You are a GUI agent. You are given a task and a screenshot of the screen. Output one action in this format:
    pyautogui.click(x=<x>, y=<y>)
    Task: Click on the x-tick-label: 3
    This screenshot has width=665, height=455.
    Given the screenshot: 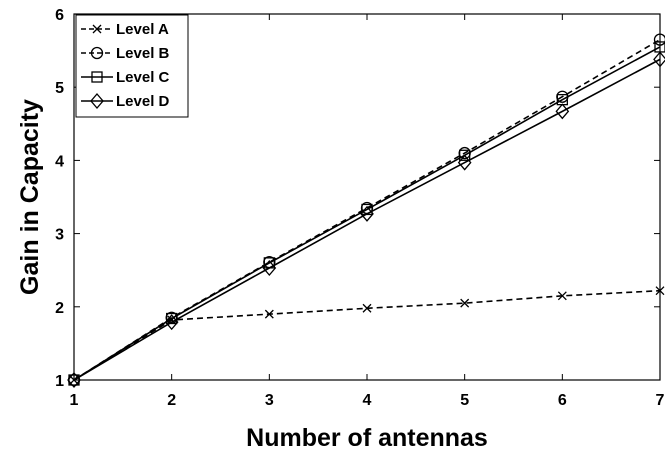 What is the action you would take?
    pyautogui.click(x=269, y=400)
    